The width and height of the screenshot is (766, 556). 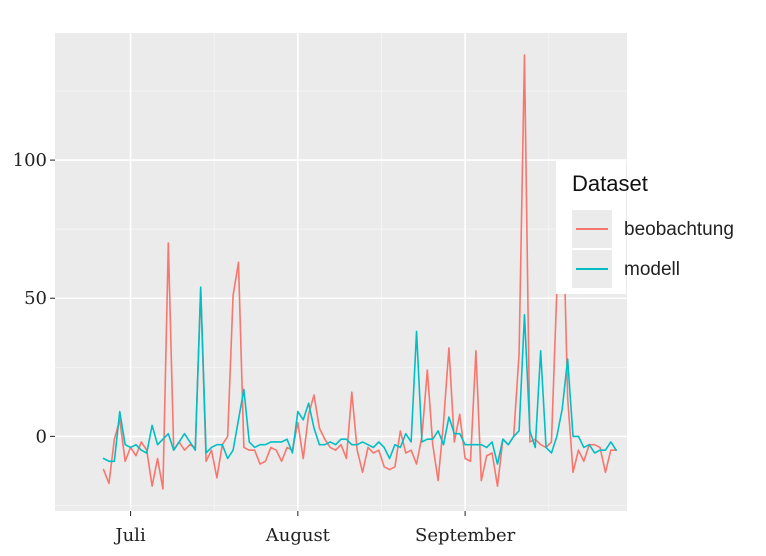 I want to click on legend-title: Dataset, so click(x=610, y=183).